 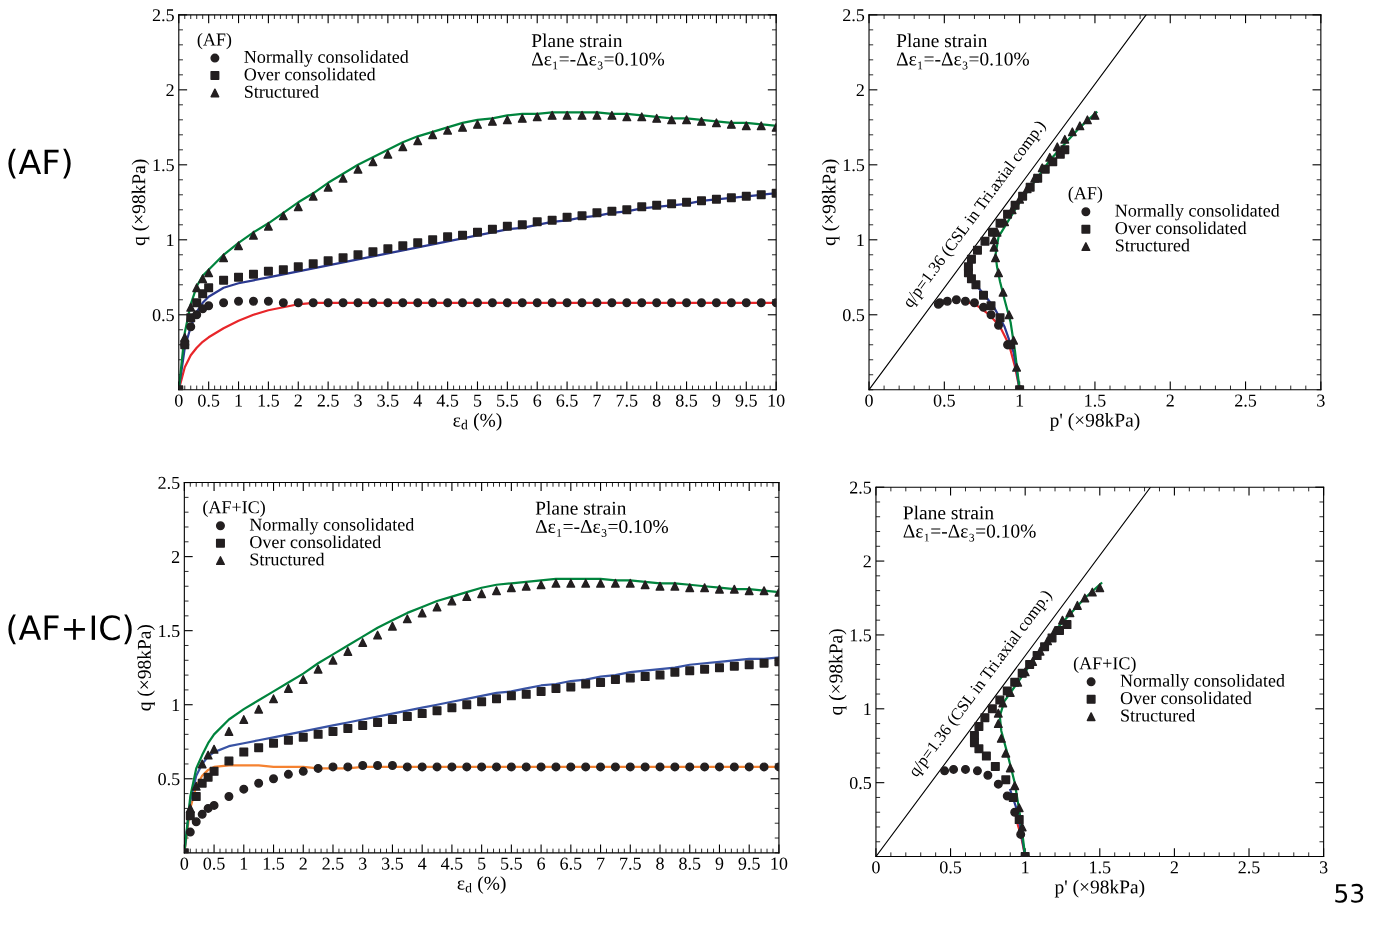 What do you see at coordinates (1349, 893) in the screenshot?
I see `text: 53` at bounding box center [1349, 893].